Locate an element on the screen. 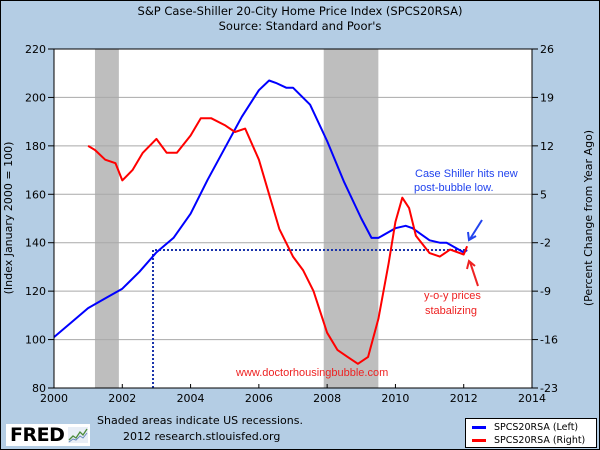 The height and width of the screenshot is (450, 600). y-tick-label-right: -9 is located at coordinates (545, 291).